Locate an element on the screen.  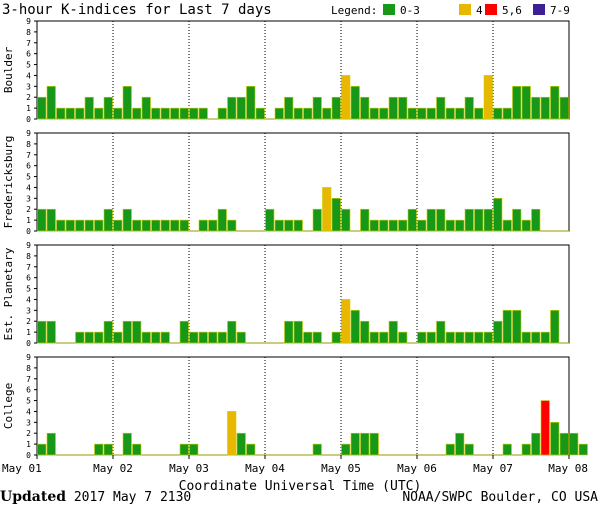
legend-label: Legend: is located at coordinates (354, 10).